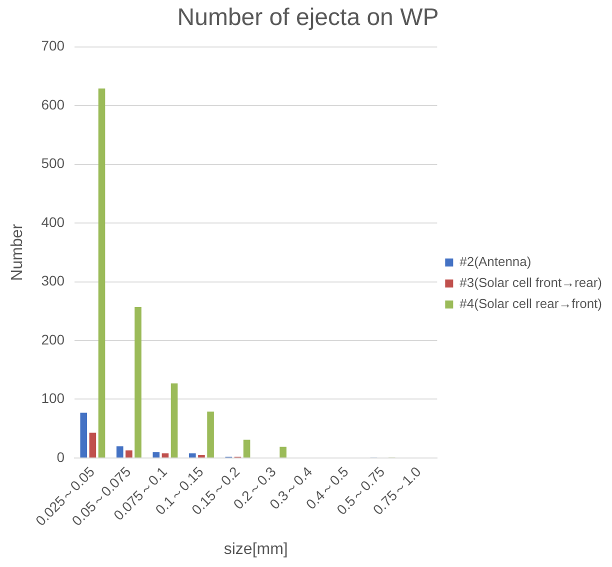  I want to click on y-tick-label: 500, so click(53, 163).